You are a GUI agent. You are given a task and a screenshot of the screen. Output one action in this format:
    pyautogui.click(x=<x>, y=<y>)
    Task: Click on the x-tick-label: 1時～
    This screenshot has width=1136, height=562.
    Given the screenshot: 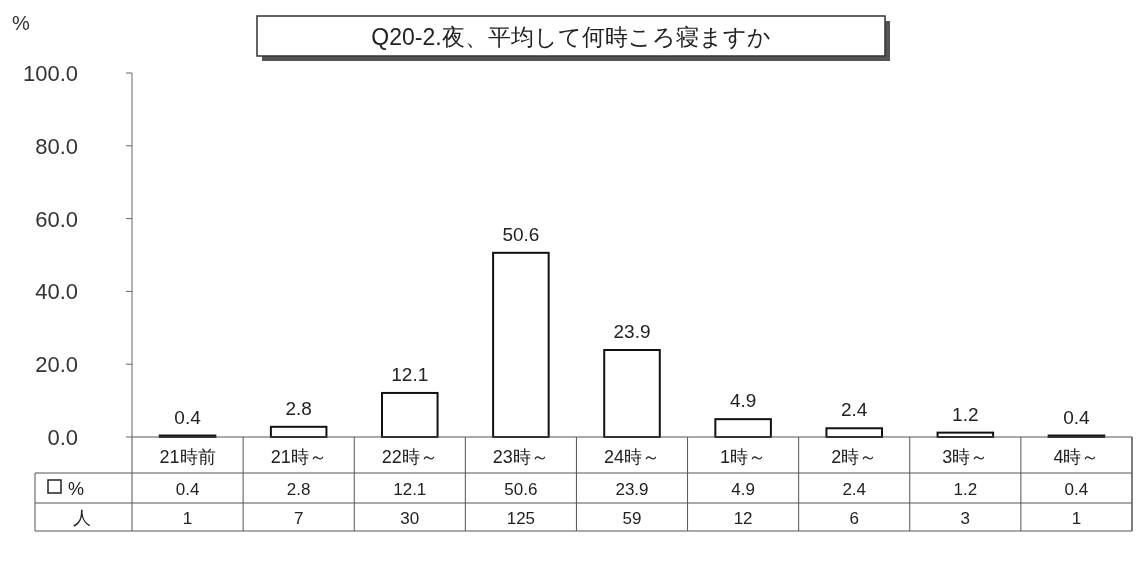 What is the action you would take?
    pyautogui.click(x=743, y=457)
    